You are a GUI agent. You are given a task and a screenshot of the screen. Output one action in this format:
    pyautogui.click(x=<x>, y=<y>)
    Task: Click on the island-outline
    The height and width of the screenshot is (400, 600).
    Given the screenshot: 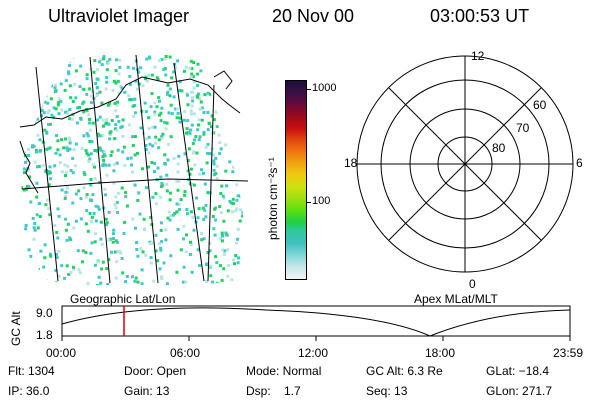 What is the action you would take?
    pyautogui.click(x=223, y=80)
    